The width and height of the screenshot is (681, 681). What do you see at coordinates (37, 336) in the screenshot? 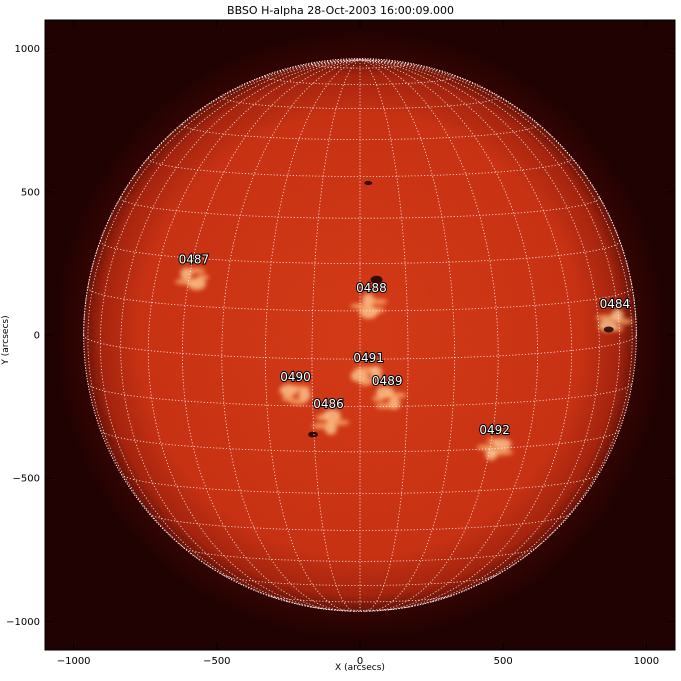
I see `y-tick-label: 0` at bounding box center [37, 336].